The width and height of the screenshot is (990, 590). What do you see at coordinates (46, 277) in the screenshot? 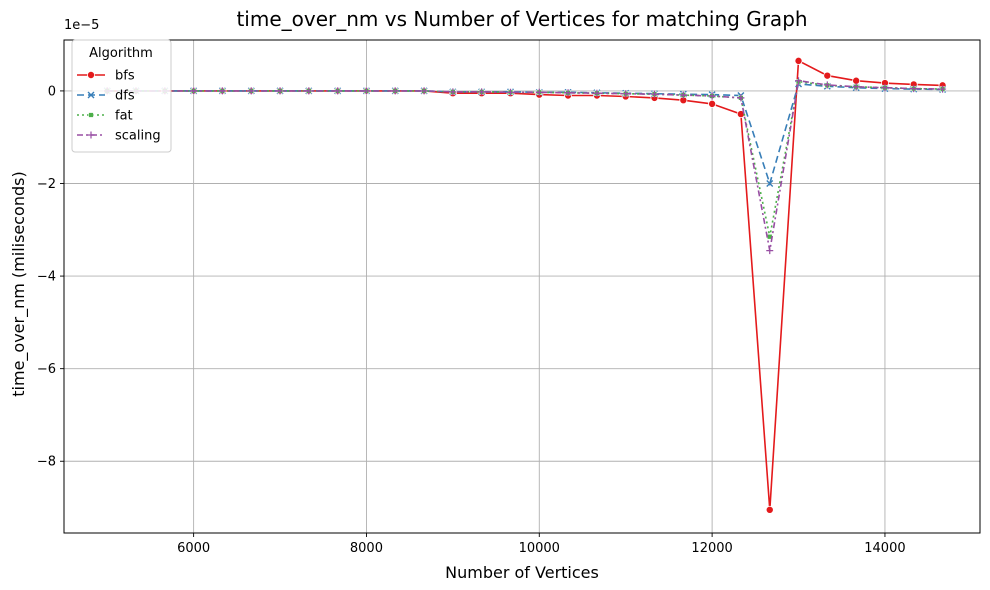
I see `y-tick-label: −4` at bounding box center [46, 277].